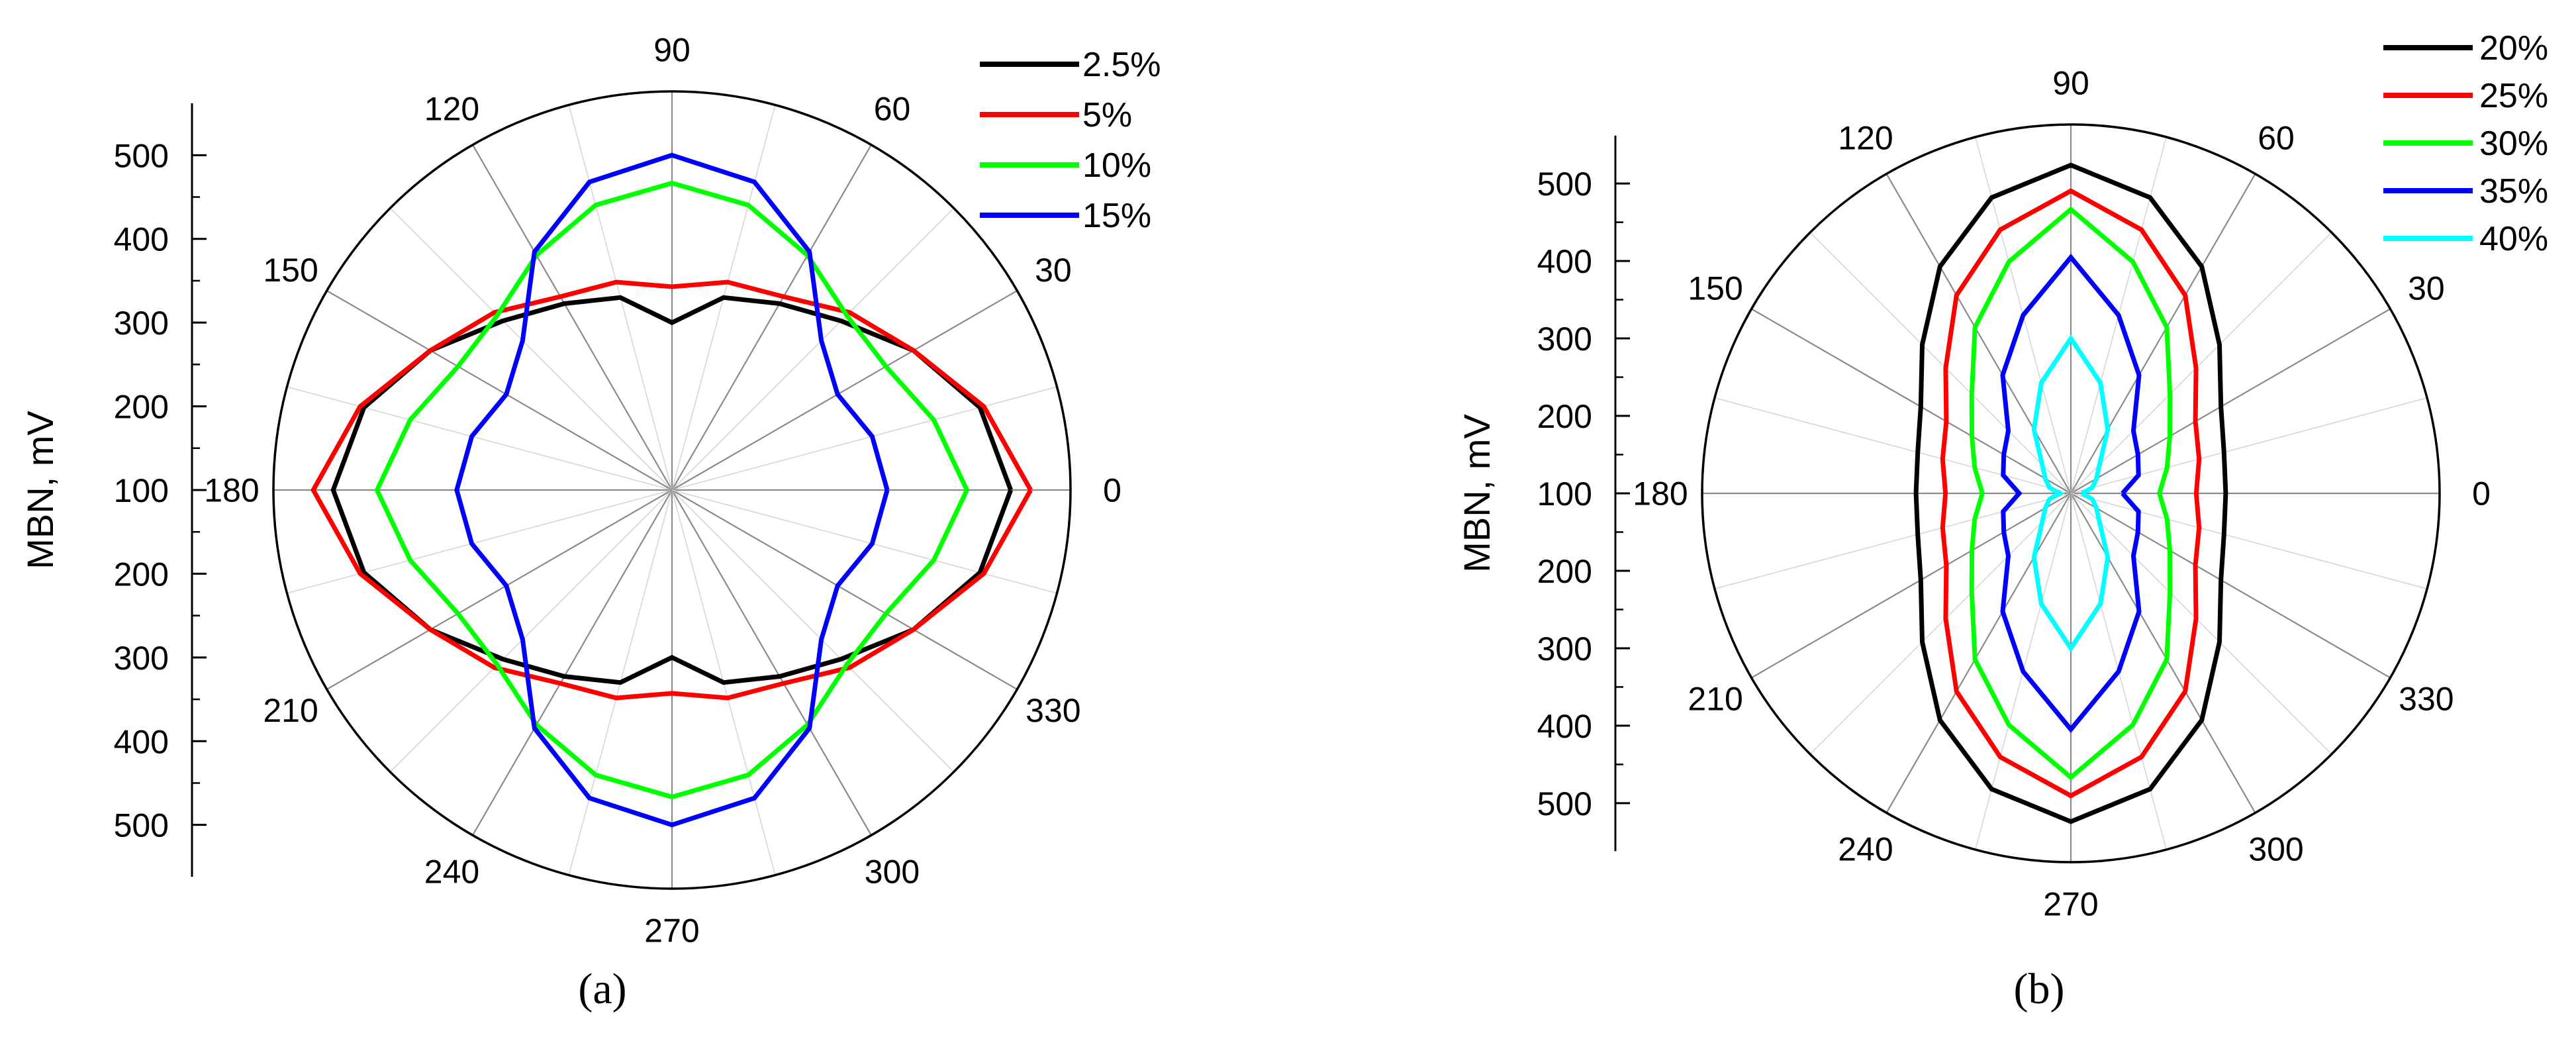 This screenshot has height=1037, width=2576. What do you see at coordinates (602, 989) in the screenshot?
I see `panel-label: (a)` at bounding box center [602, 989].